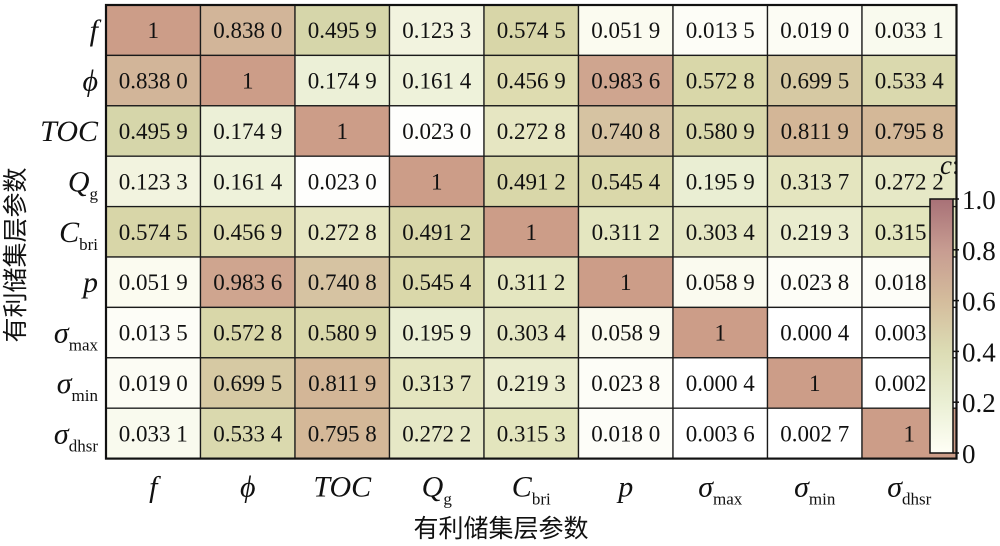  Describe the element at coordinates (531, 383) in the screenshot. I see `heatmap-cell-value: 0.219 3` at that location.